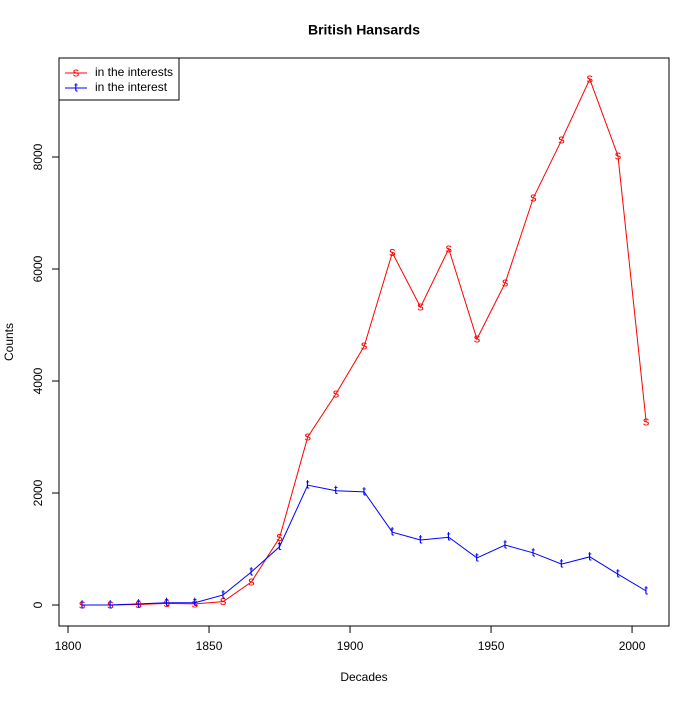 The height and width of the screenshot is (705, 700). What do you see at coordinates (38, 156) in the screenshot?
I see `y-tick-label: 8000` at bounding box center [38, 156].